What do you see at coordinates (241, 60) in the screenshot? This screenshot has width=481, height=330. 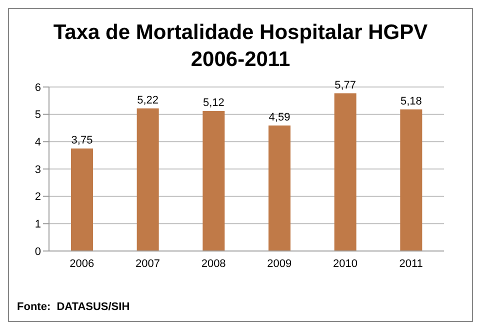 I see `chart-subtitle: 2006-2011` at bounding box center [241, 60].